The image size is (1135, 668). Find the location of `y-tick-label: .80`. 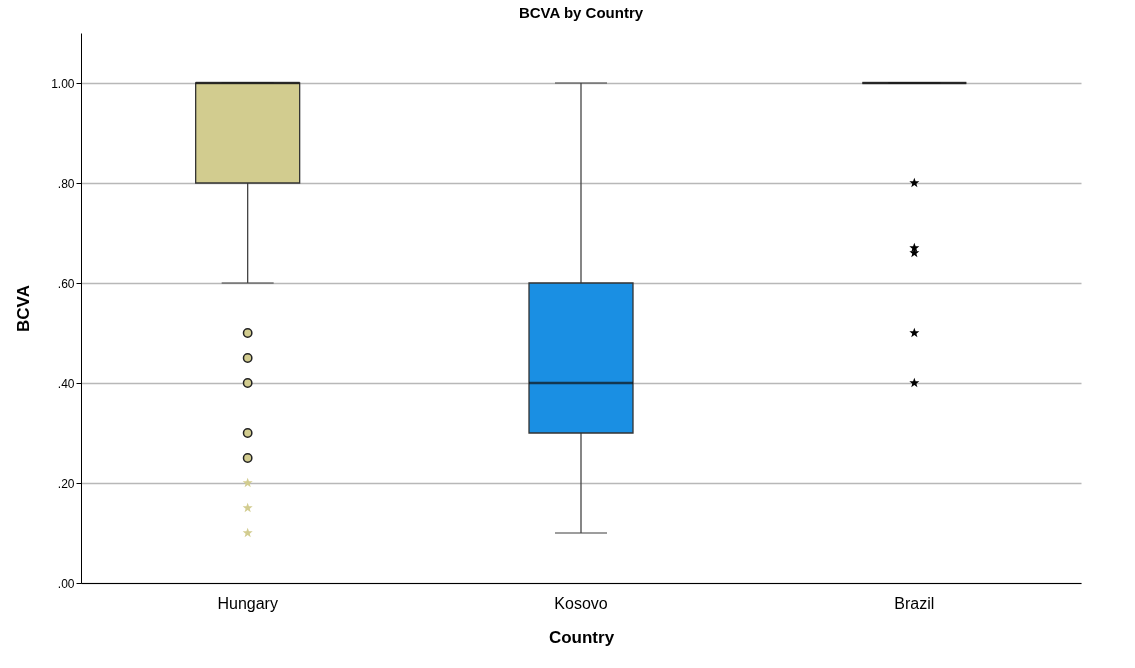

y-tick-label: .80 is located at coordinates (66, 183).